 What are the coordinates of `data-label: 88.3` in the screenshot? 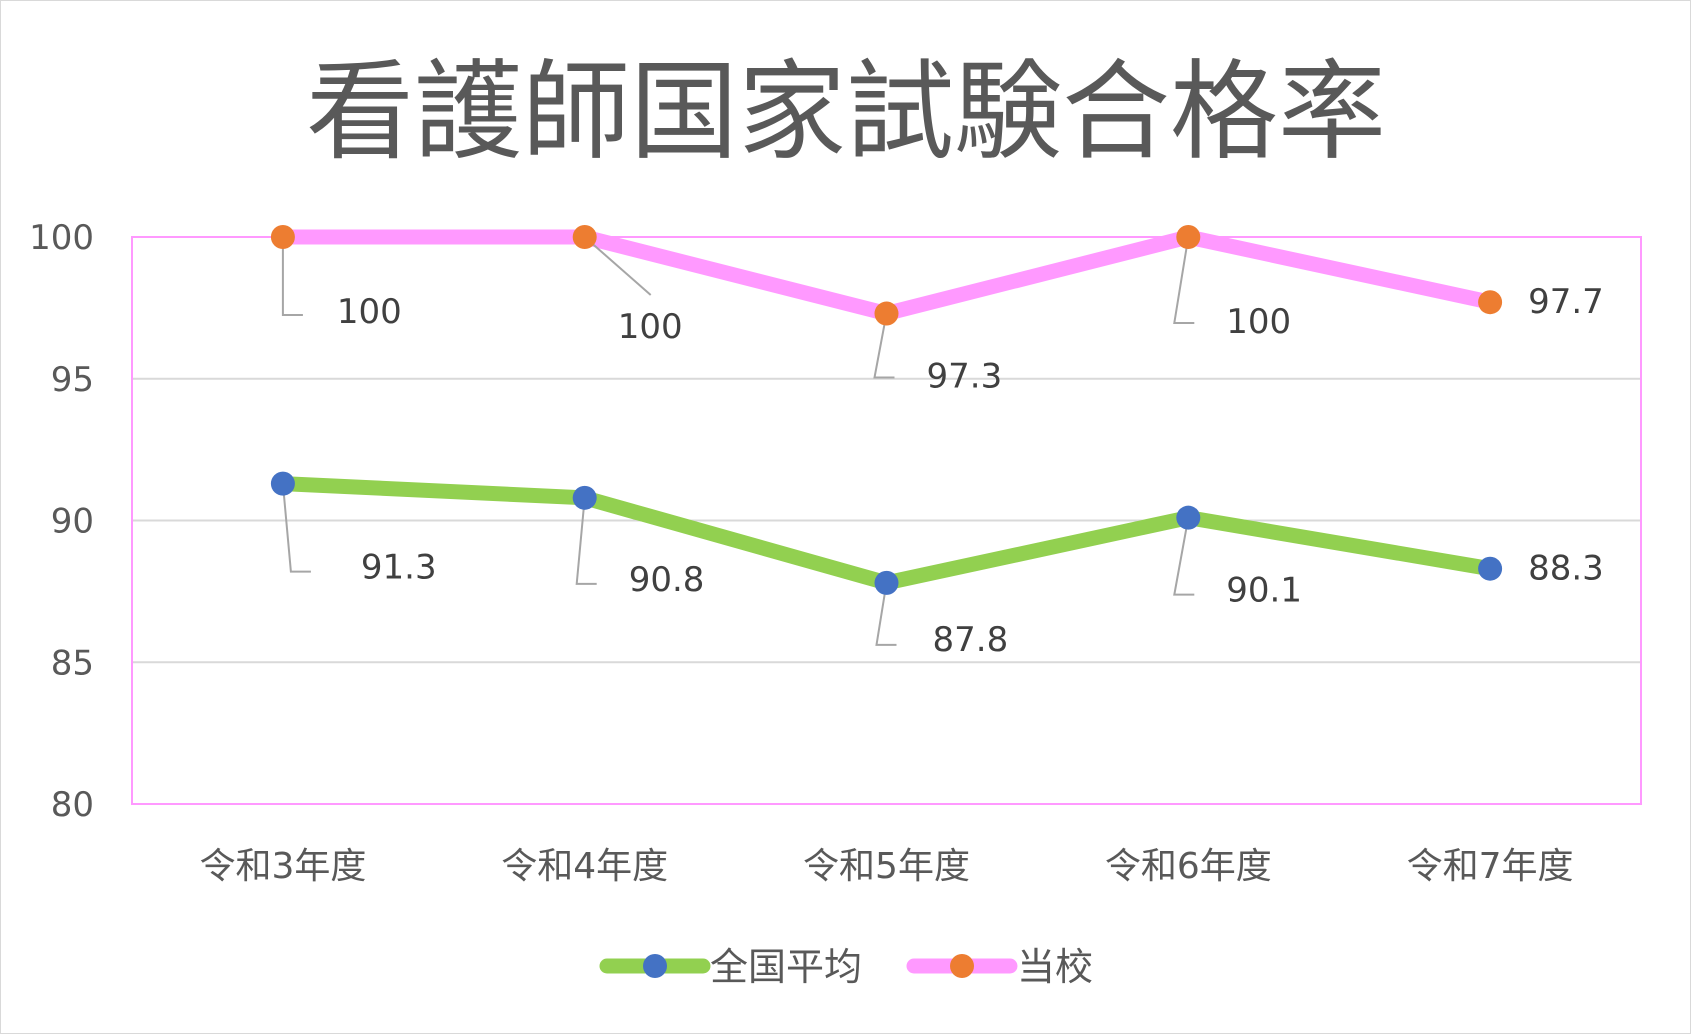 It's located at (1566, 569).